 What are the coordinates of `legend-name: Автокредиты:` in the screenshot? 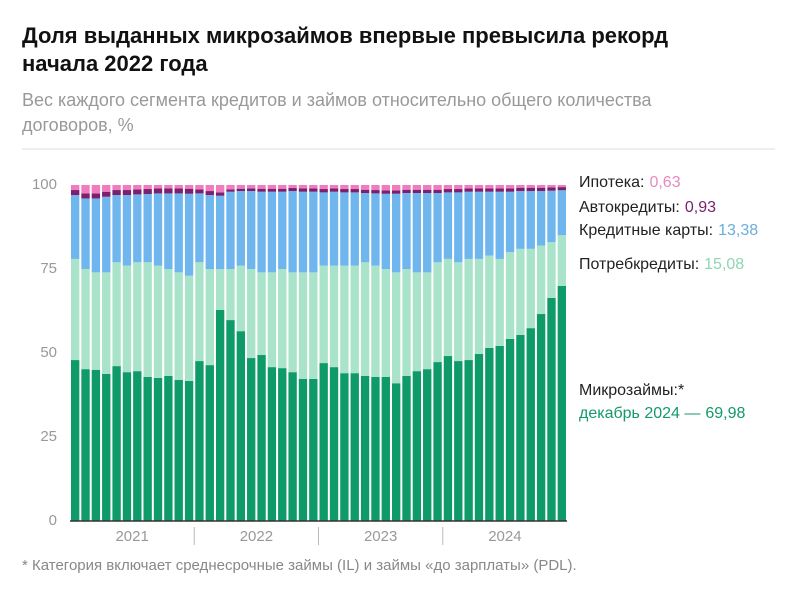 It's located at (629, 207).